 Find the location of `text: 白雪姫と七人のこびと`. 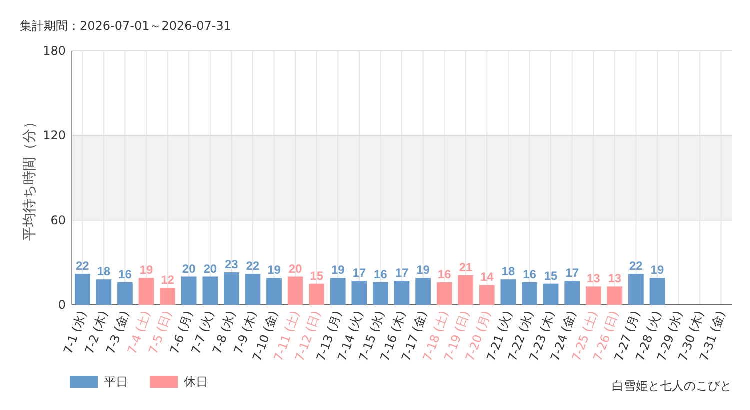

text: 白雪姫と七人のこびと is located at coordinates (672, 386).